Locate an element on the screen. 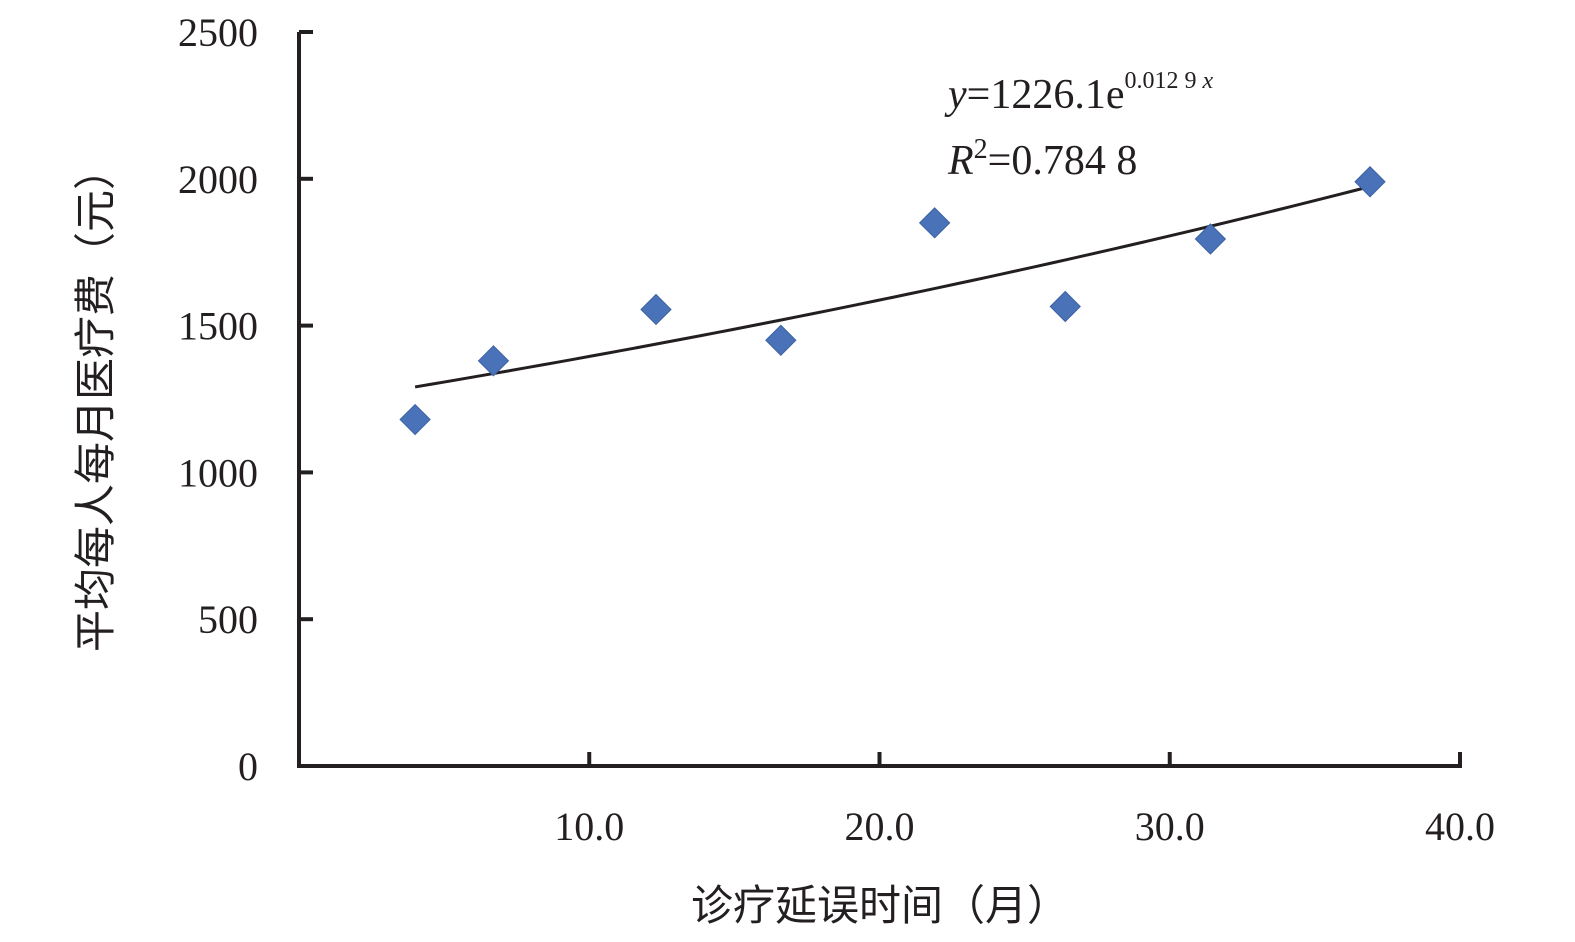 The height and width of the screenshot is (942, 1575). y-tick-label: 2000 is located at coordinates (218, 179).